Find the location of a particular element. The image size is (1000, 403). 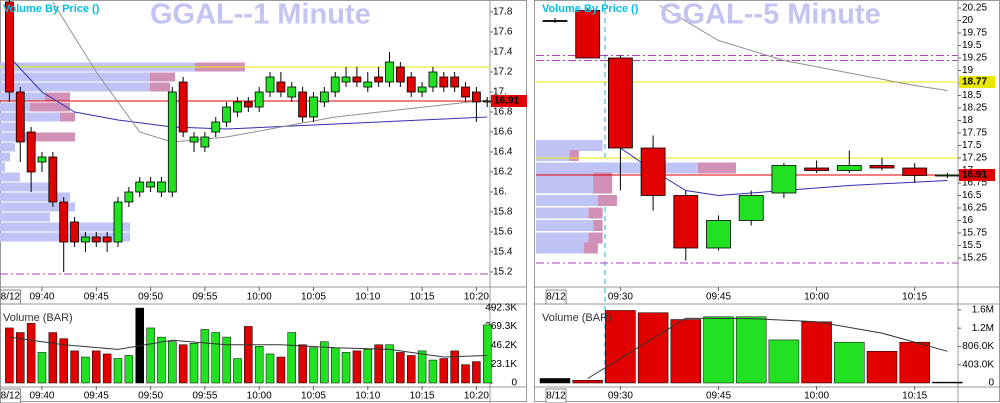

x-tick-label: 10:05 is located at coordinates (313, 396).